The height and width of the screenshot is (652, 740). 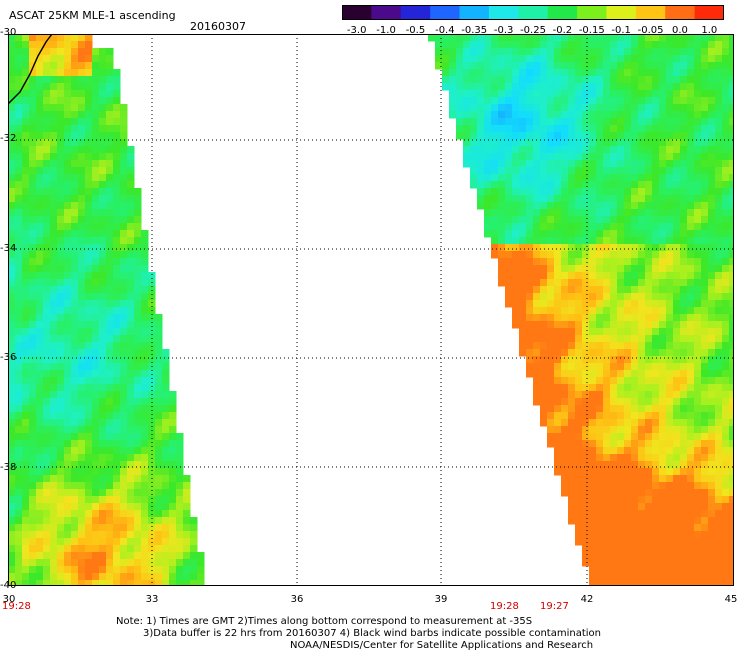 I want to click on y-label-3: -34, so click(x=8, y=248).